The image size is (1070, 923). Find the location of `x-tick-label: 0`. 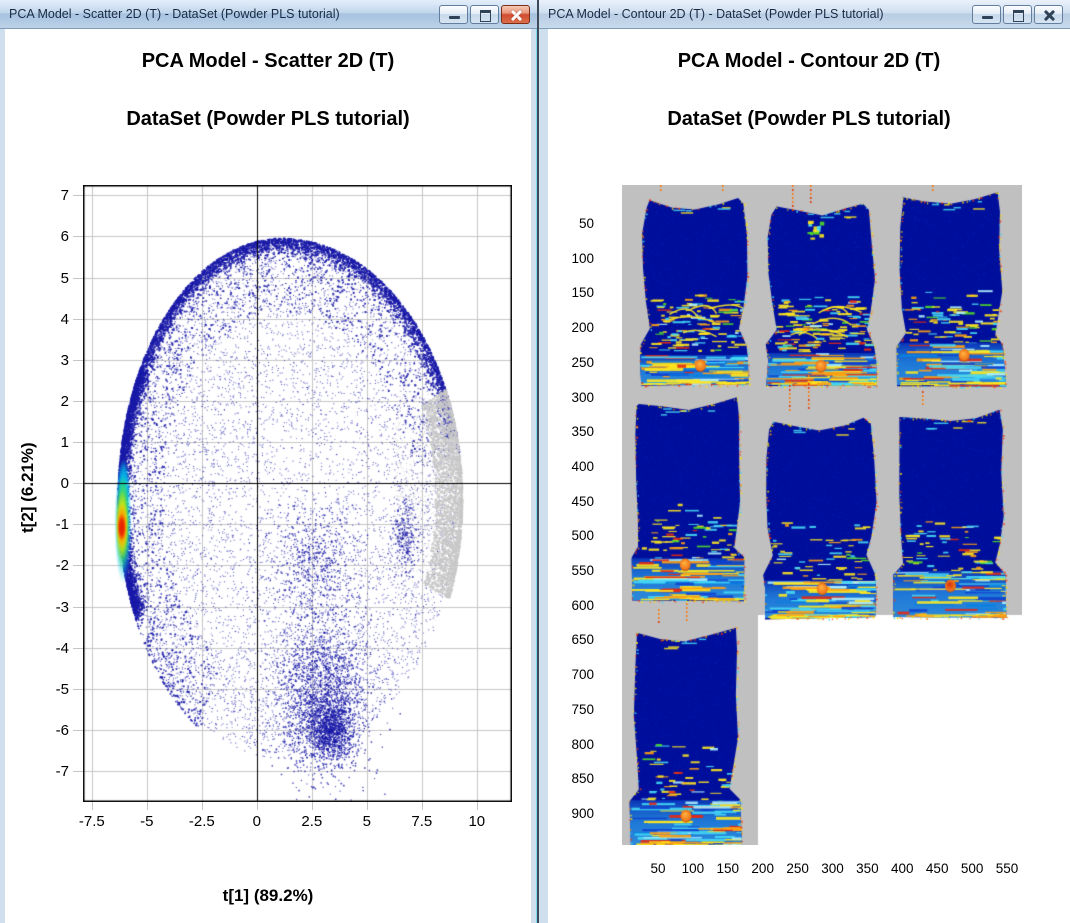

x-tick-label: 0 is located at coordinates (256, 821).